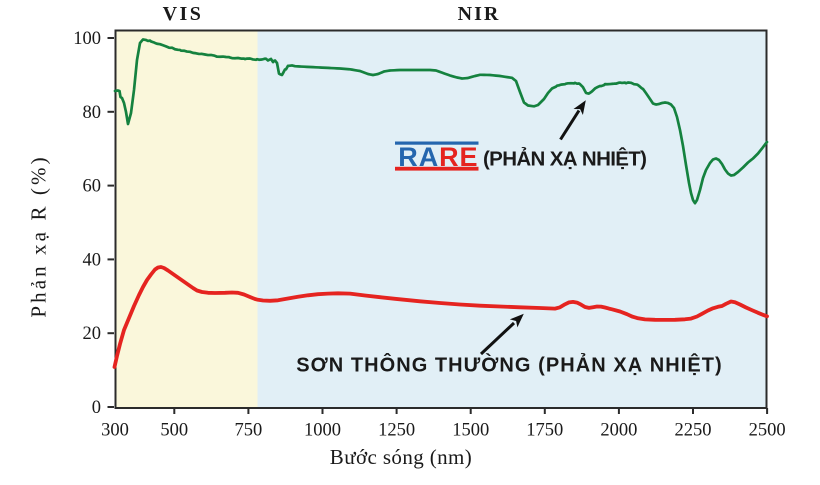 This screenshot has width=820, height=485. I want to click on svg-text: 20, so click(92, 334).